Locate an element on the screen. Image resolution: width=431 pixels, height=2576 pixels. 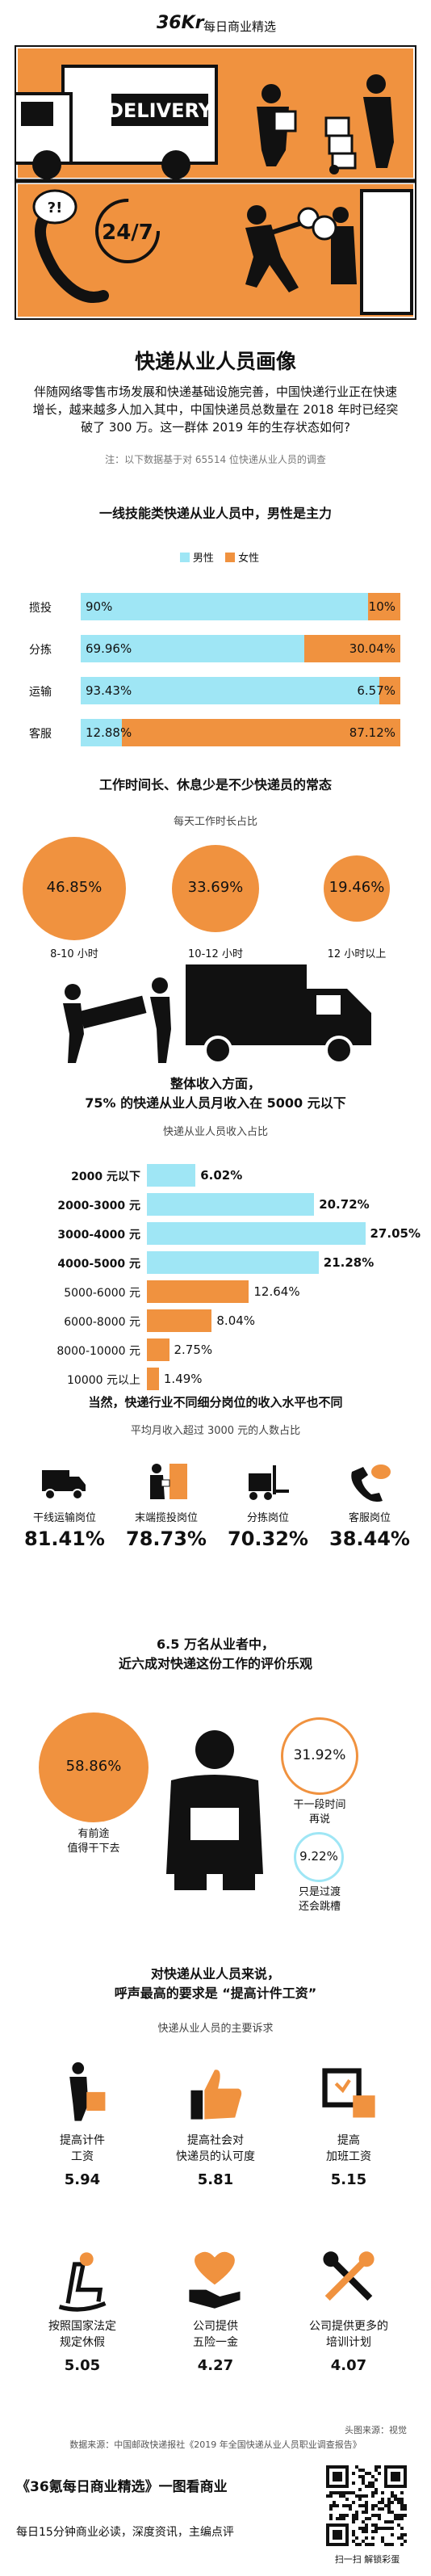
income-category: 5000-6000 元 is located at coordinates (102, 1294).